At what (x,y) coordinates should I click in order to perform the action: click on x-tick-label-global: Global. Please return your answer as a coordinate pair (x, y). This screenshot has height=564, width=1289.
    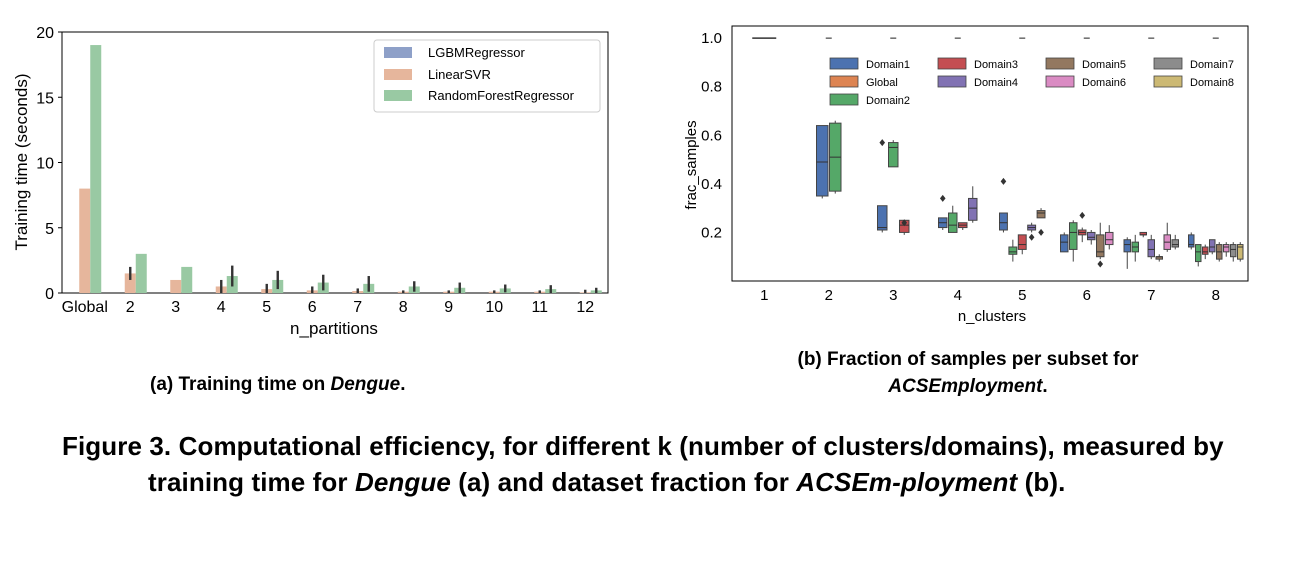
    Looking at the image, I should click on (85, 307).